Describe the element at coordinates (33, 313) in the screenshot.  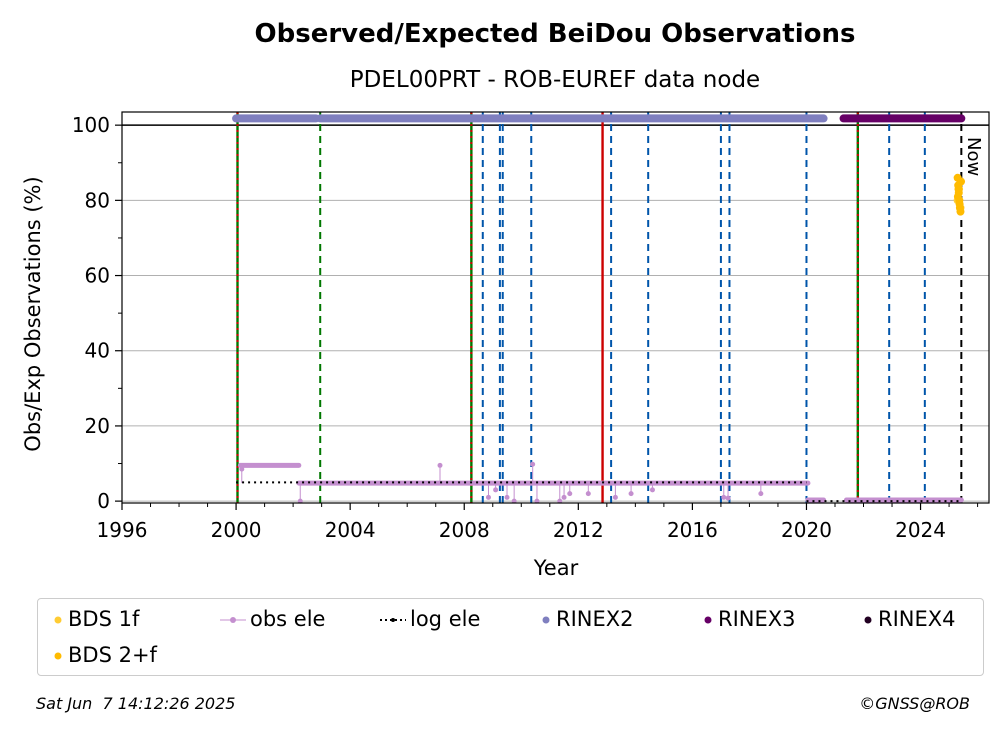
I see `y-axis-label: Obs/Exp Observations (%)` at that location.